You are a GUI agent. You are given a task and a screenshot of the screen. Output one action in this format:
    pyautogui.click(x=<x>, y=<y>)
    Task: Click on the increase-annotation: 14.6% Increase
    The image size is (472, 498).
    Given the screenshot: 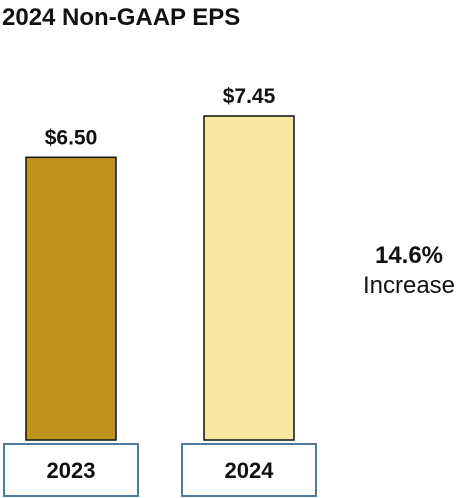 What is the action you would take?
    pyautogui.click(x=409, y=271)
    